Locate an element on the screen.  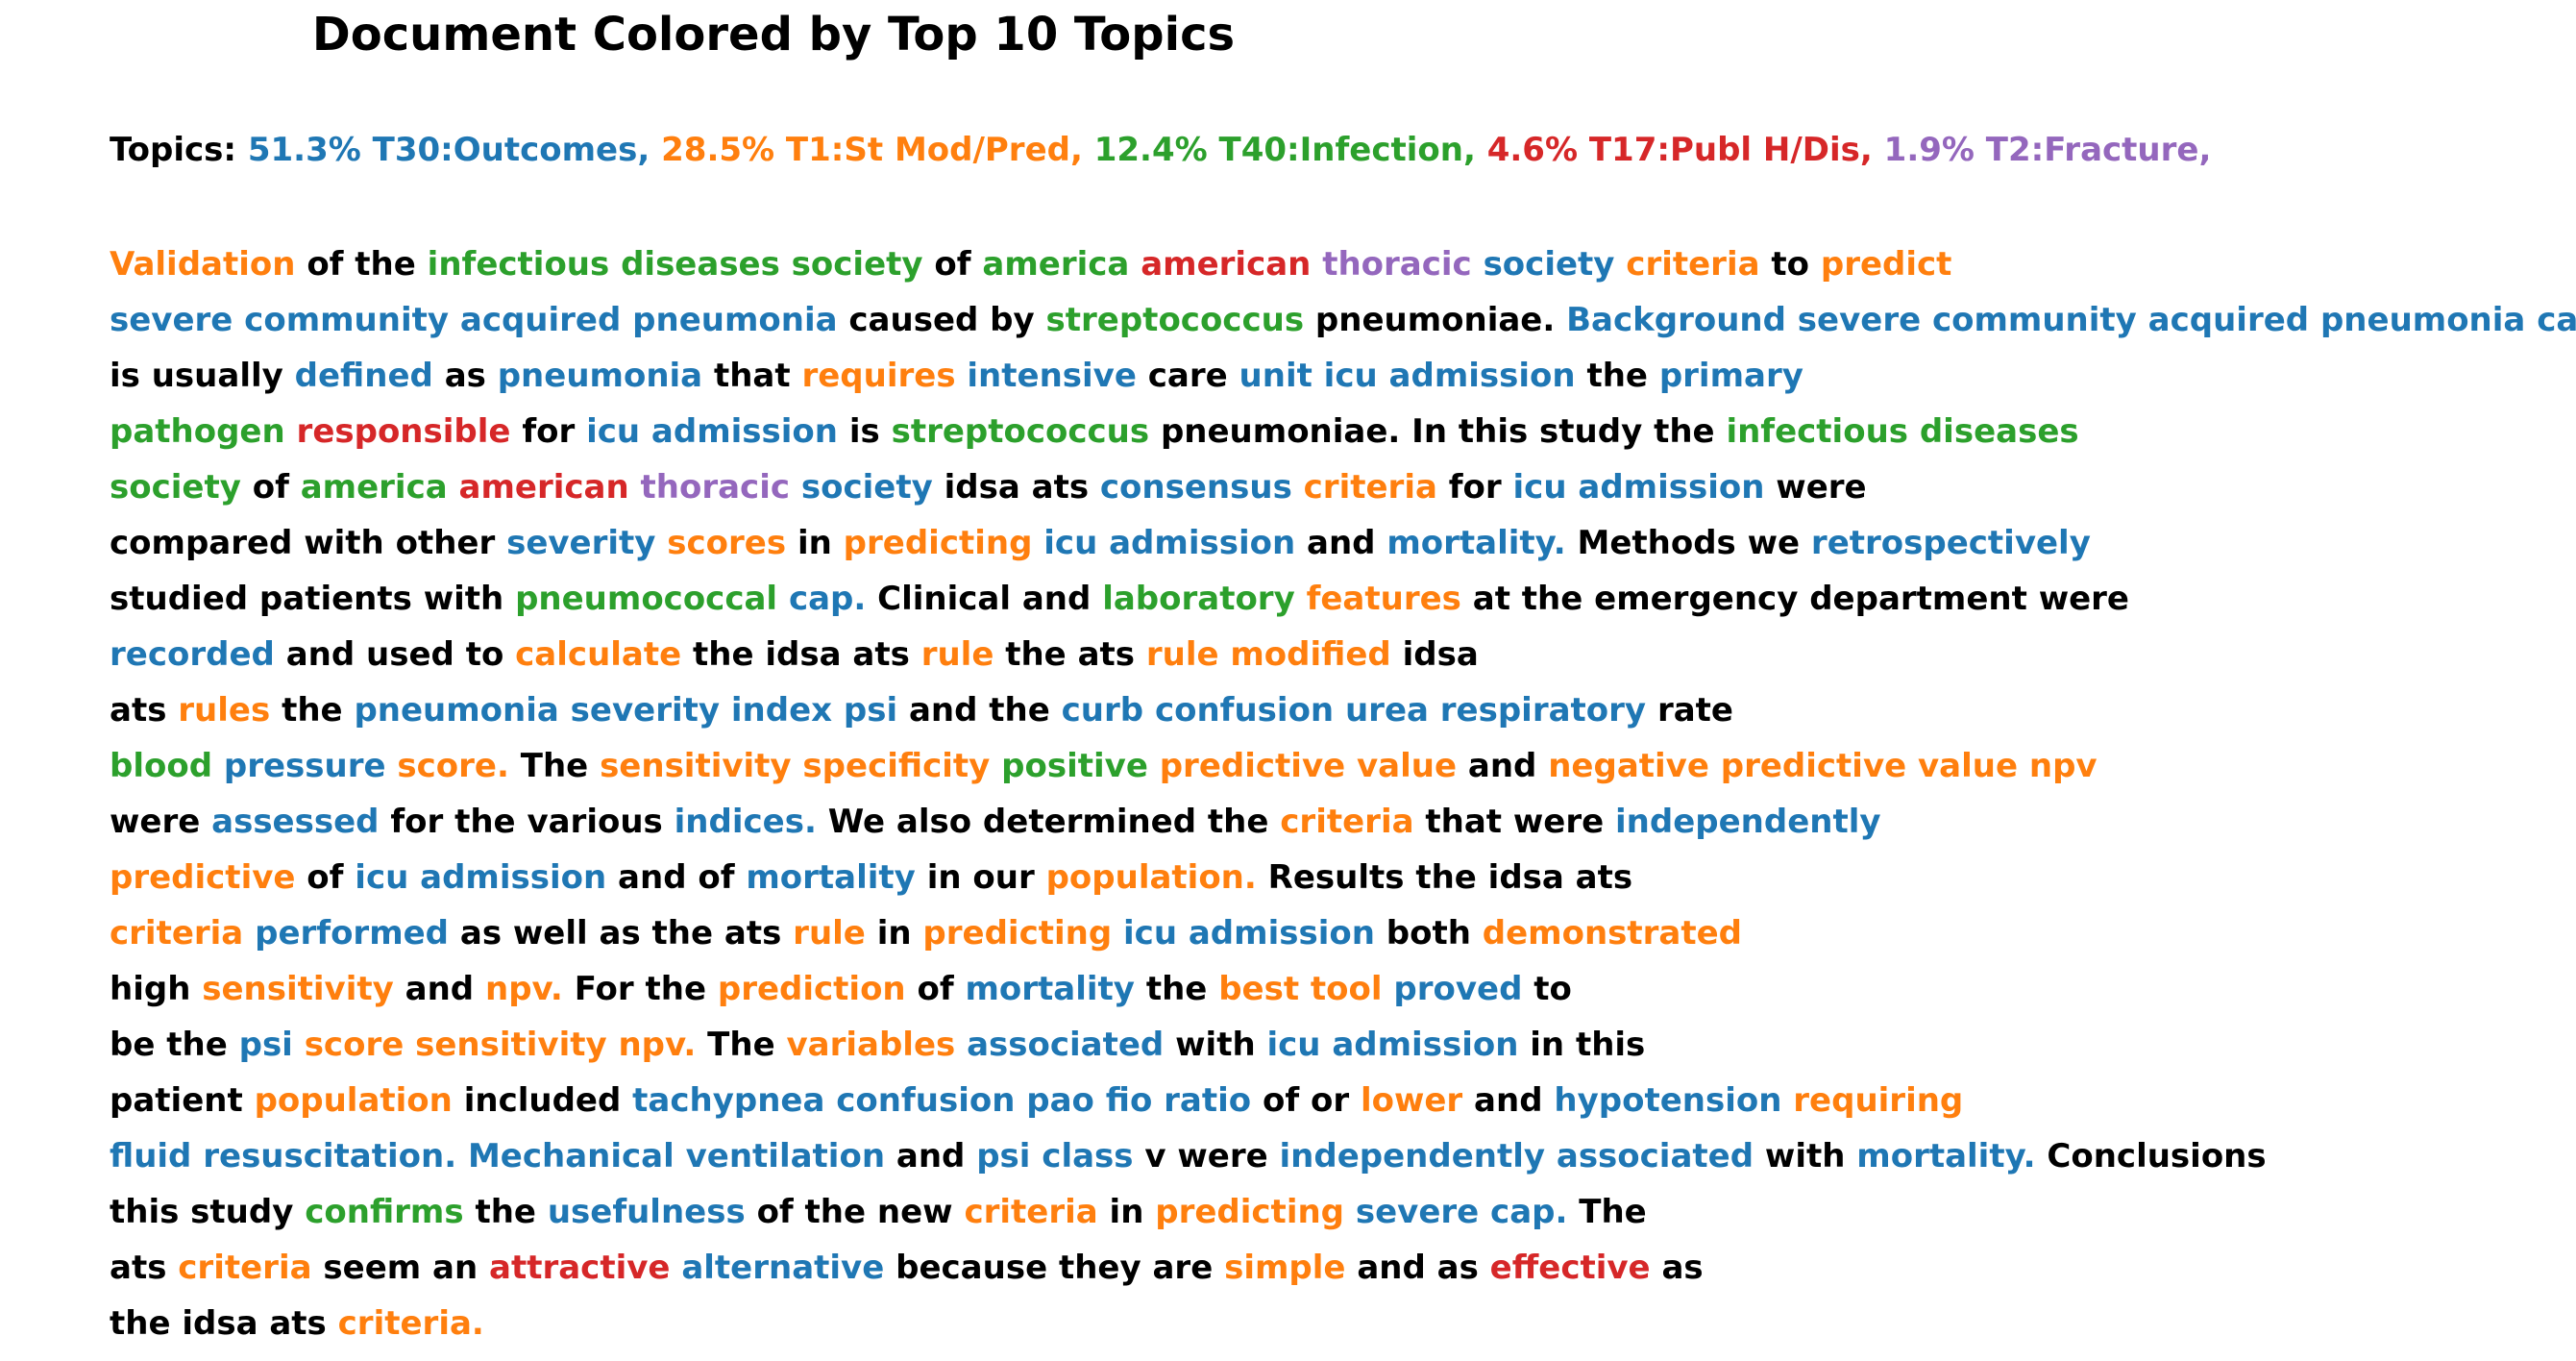
plain-text: Results the idsa ats is located at coordinates (1450, 877).